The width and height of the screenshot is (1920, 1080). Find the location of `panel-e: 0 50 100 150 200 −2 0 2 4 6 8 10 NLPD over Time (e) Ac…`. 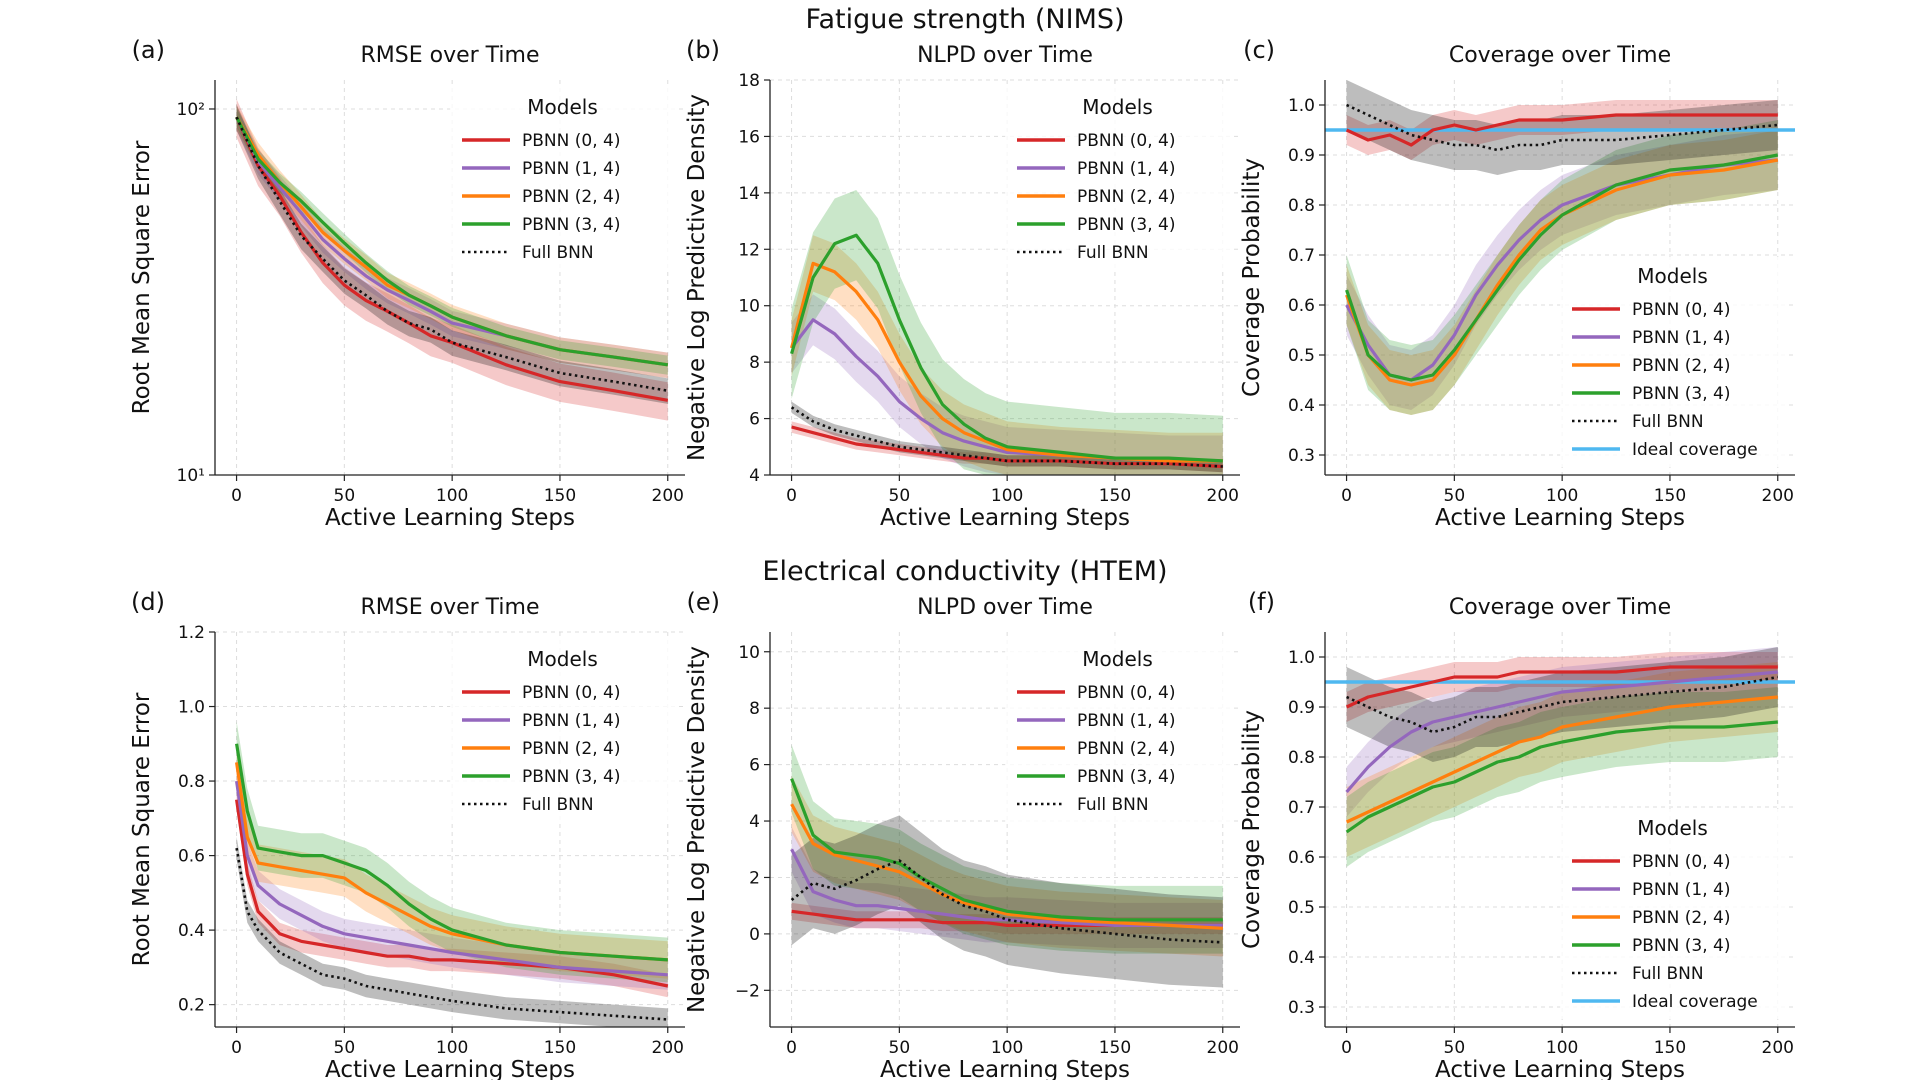

panel-e: 0 50 100 150 200 −2 0 2 4 6 8 10 NLPD over Time (e) Ac… is located at coordinates (962, 834).